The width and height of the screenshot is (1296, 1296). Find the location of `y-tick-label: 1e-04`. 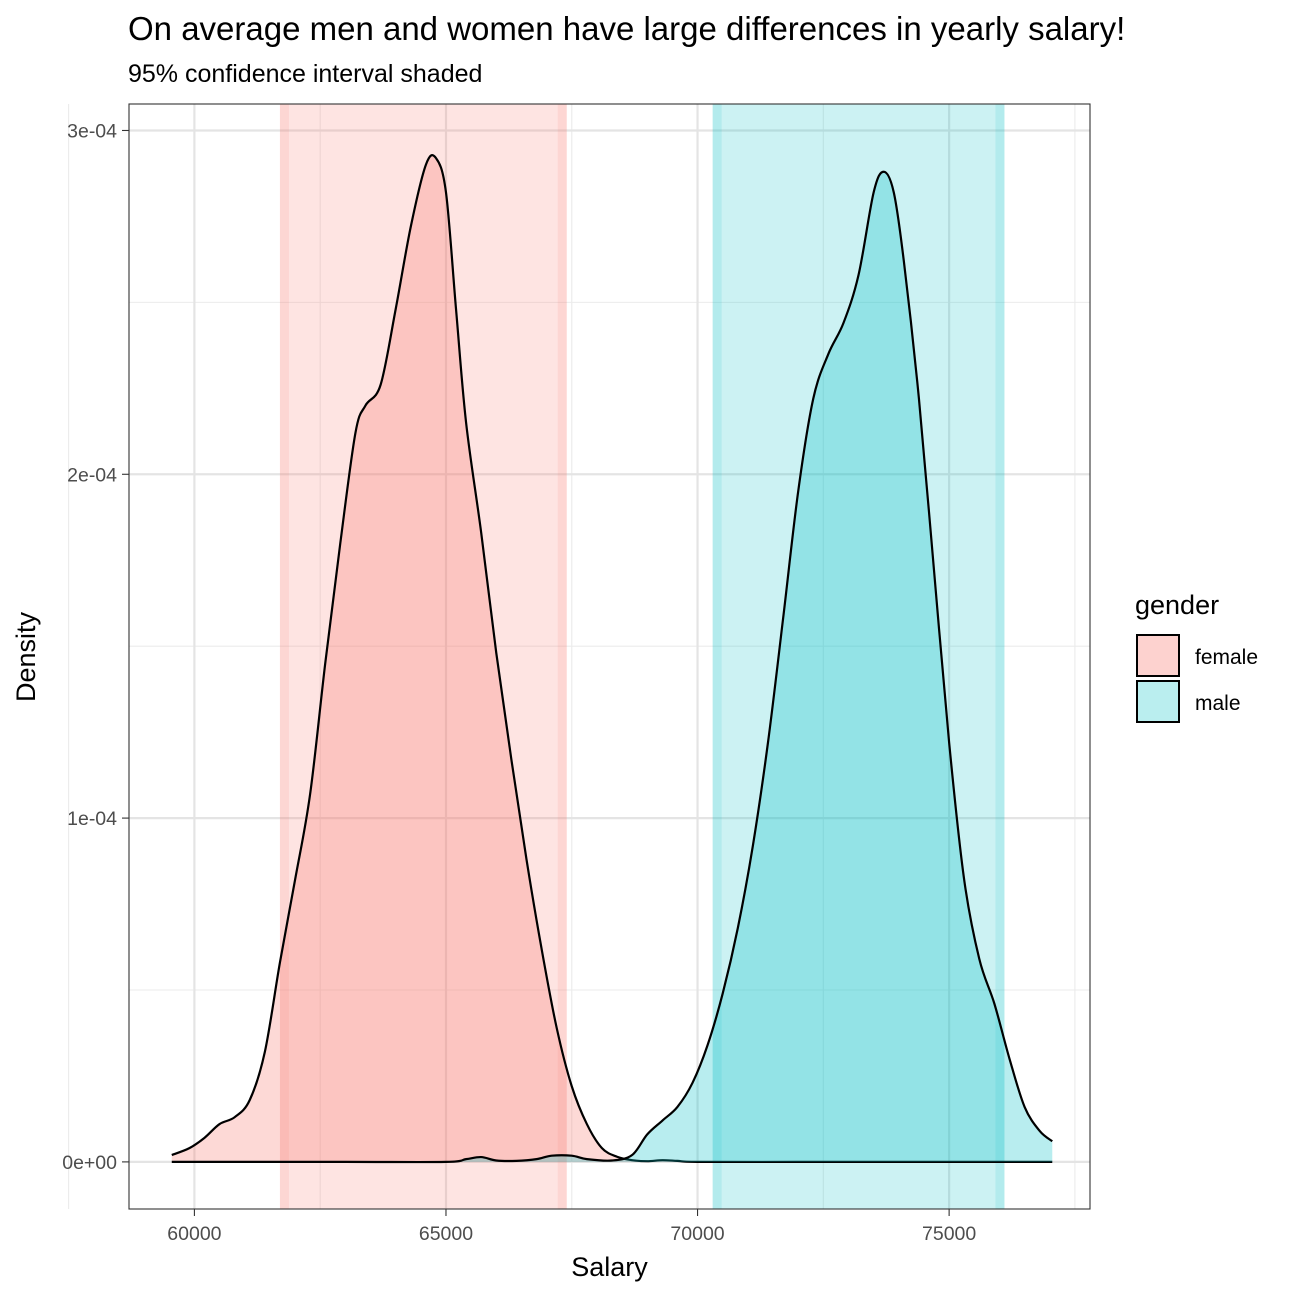

y-tick-label: 1e-04 is located at coordinates (92, 819).